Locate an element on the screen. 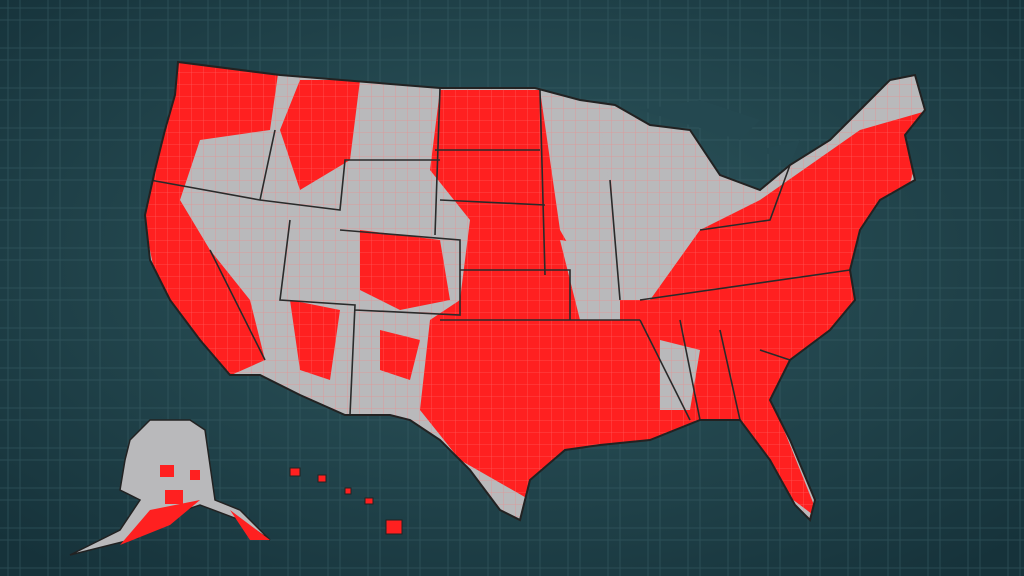 Image resolution: width=1024 pixels, height=576 pixels. great-lakes is located at coordinates (720, 132).